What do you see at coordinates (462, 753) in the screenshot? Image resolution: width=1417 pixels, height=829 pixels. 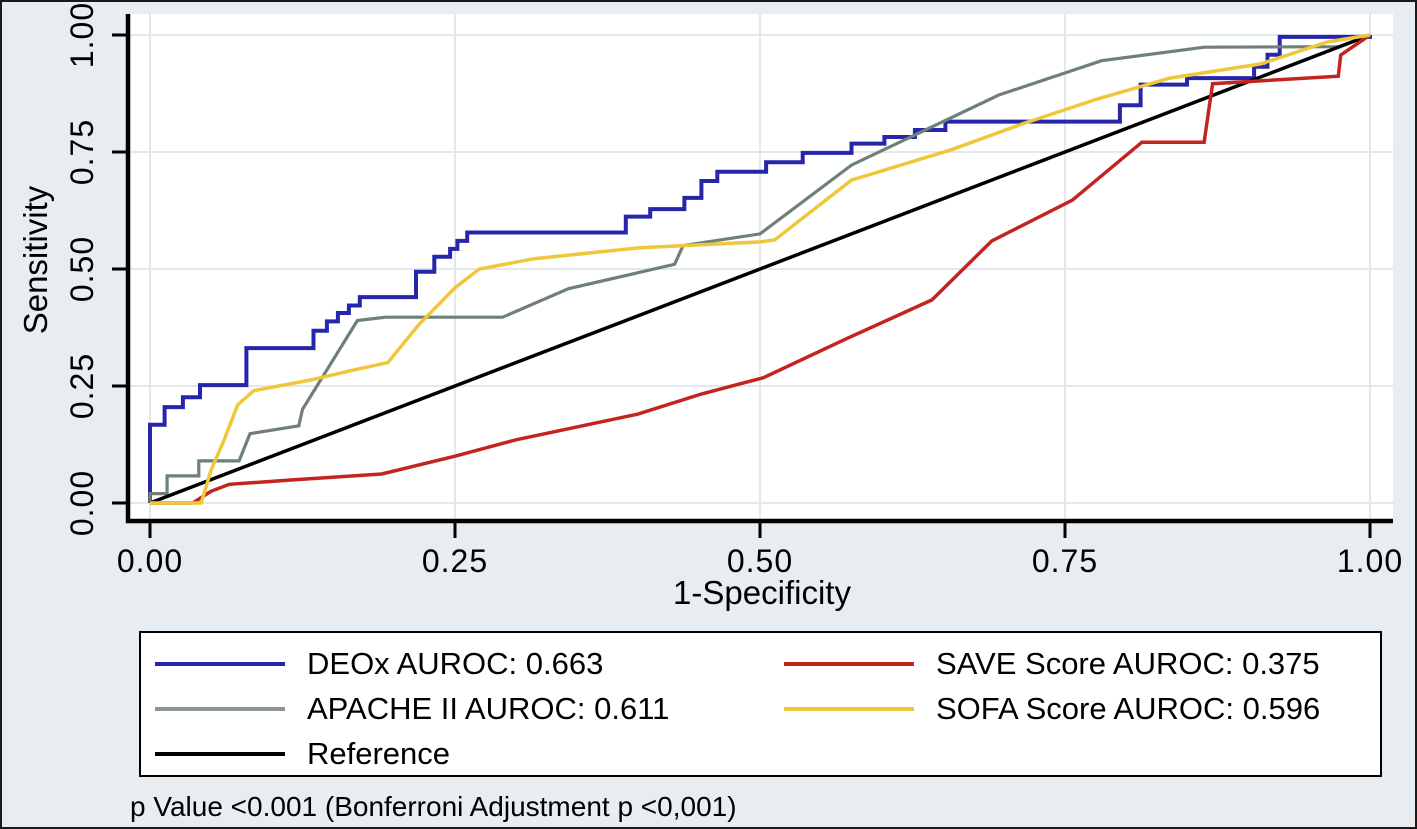 I see `legend-entry-reference: Reference` at bounding box center [462, 753].